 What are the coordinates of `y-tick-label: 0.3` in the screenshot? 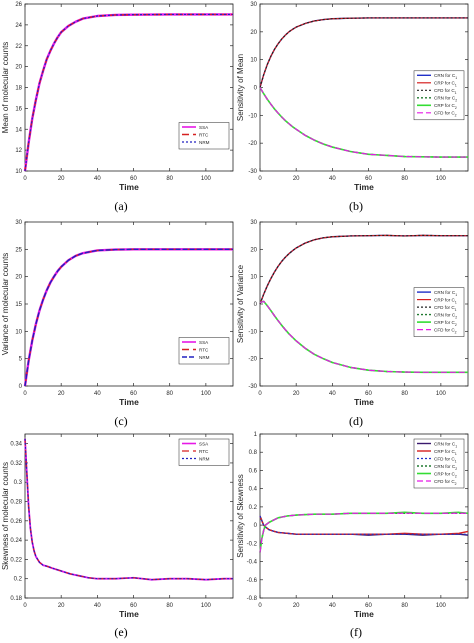 It's located at (18, 483).